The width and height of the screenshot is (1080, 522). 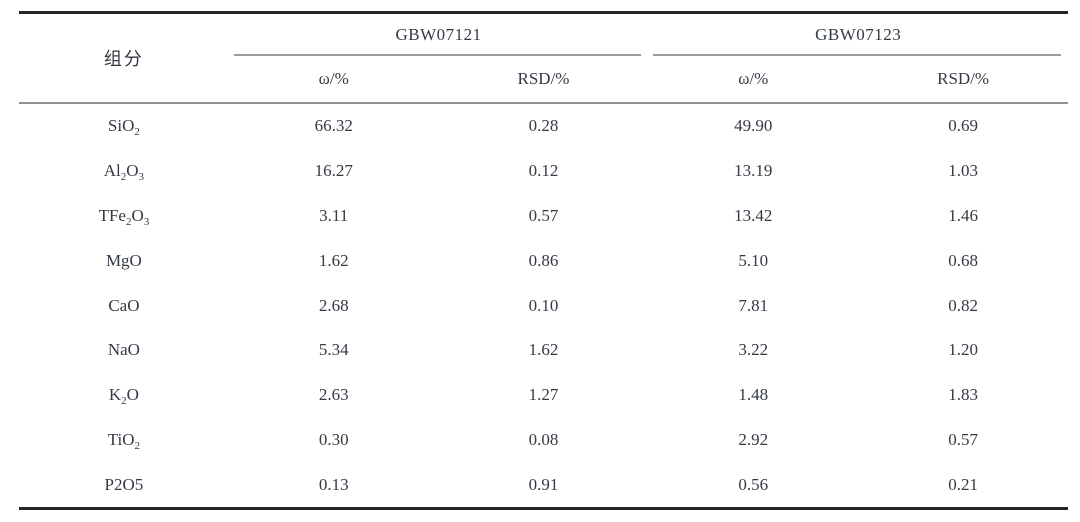 What do you see at coordinates (753, 215) in the screenshot?
I see `value-cell: 13.42` at bounding box center [753, 215].